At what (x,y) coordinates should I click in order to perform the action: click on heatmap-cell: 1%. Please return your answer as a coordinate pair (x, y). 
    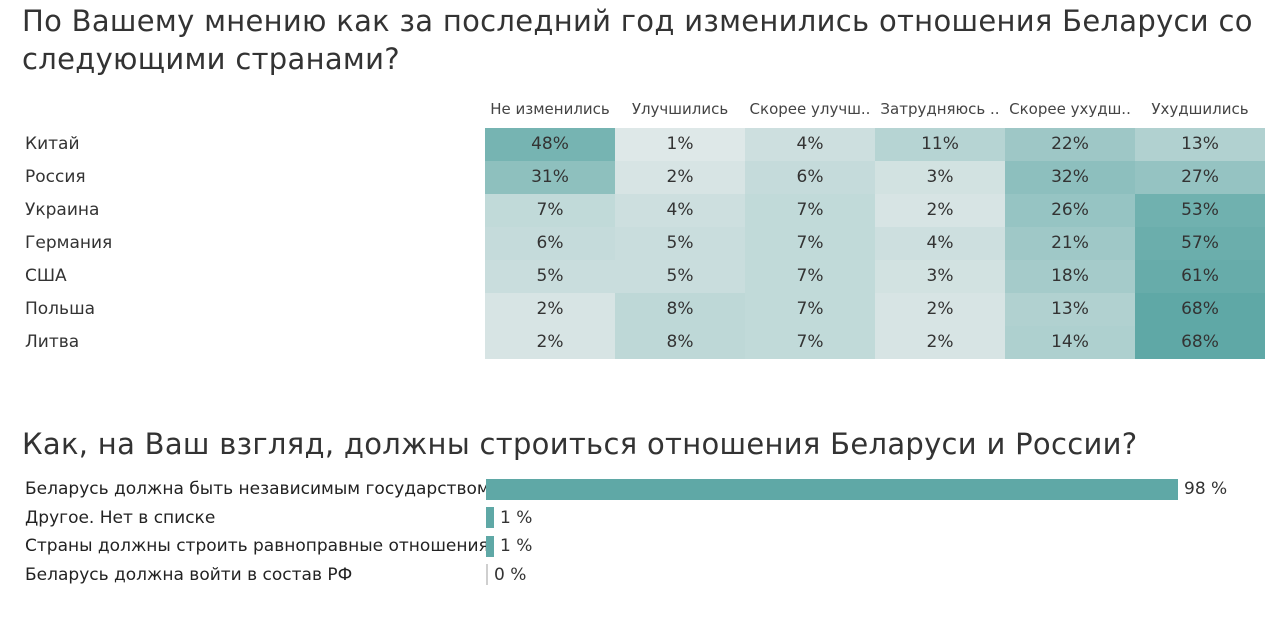
    Looking at the image, I should click on (680, 144).